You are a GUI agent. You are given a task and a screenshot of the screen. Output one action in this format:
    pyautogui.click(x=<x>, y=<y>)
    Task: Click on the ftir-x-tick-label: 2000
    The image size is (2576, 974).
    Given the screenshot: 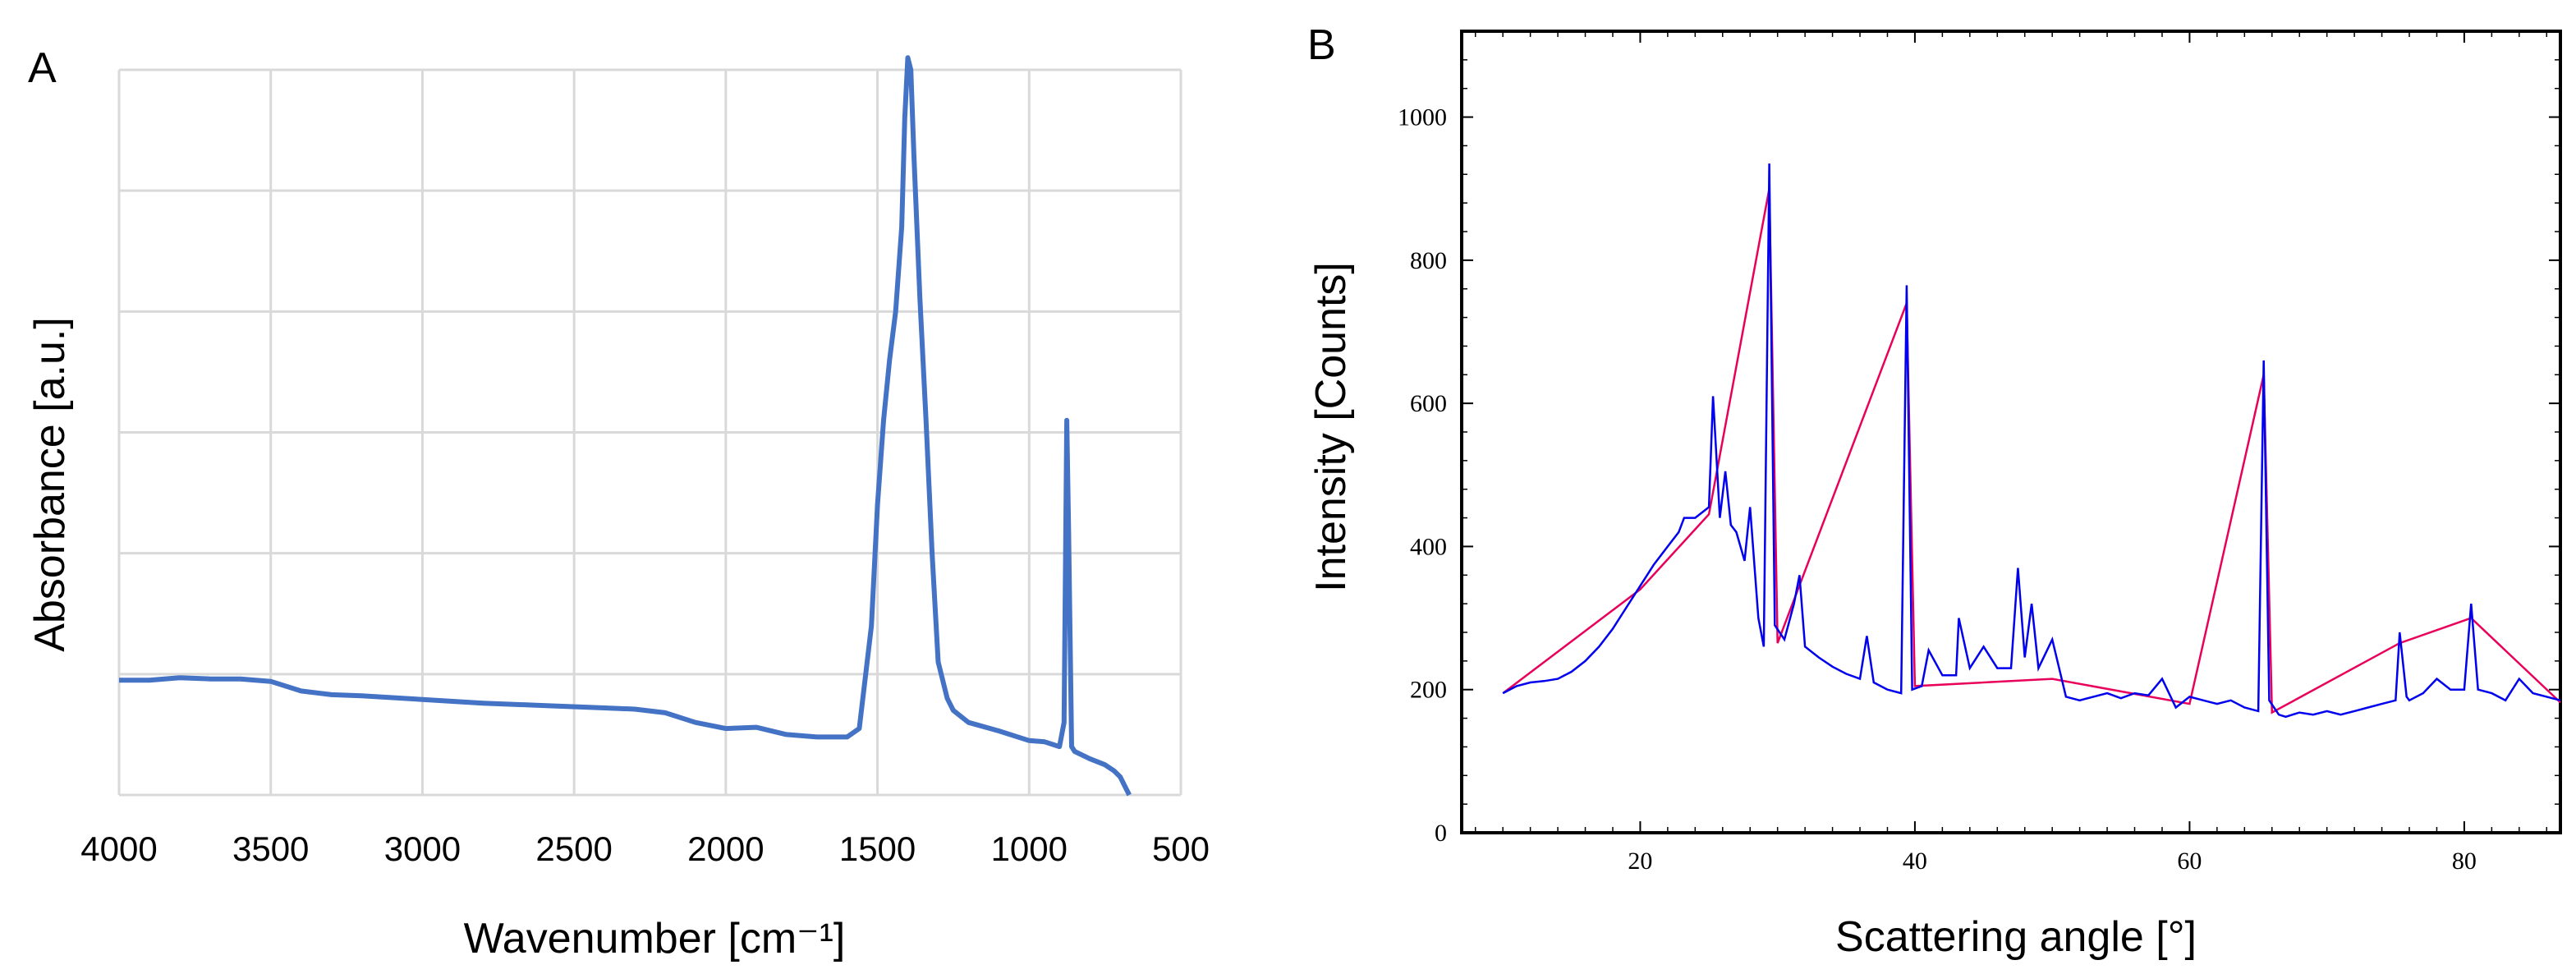 What is the action you would take?
    pyautogui.click(x=725, y=848)
    